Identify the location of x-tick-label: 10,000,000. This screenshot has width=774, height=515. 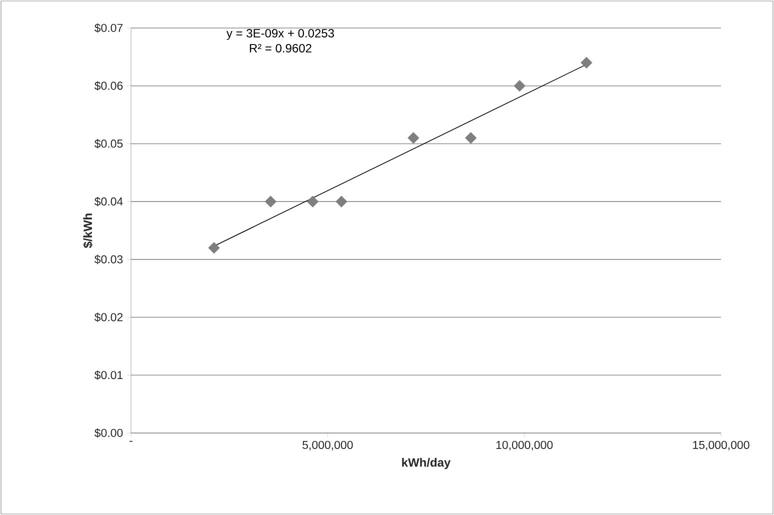
(524, 445).